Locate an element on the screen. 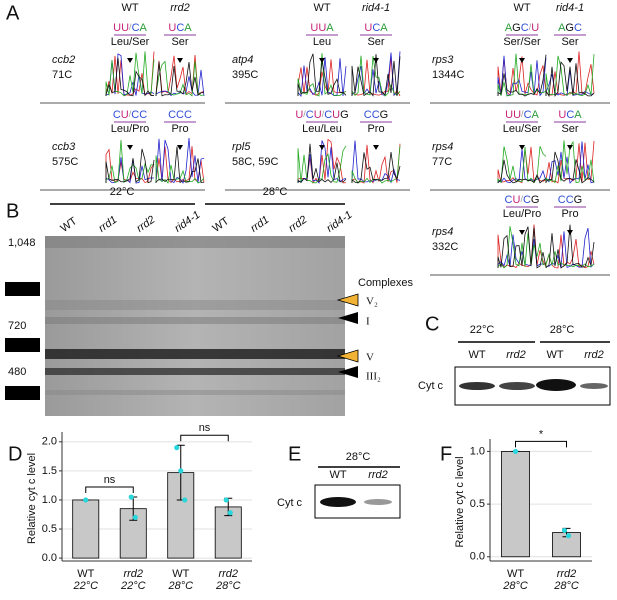 This screenshot has width=617, height=600. genotype-header: rrd2 is located at coordinates (180, 8).